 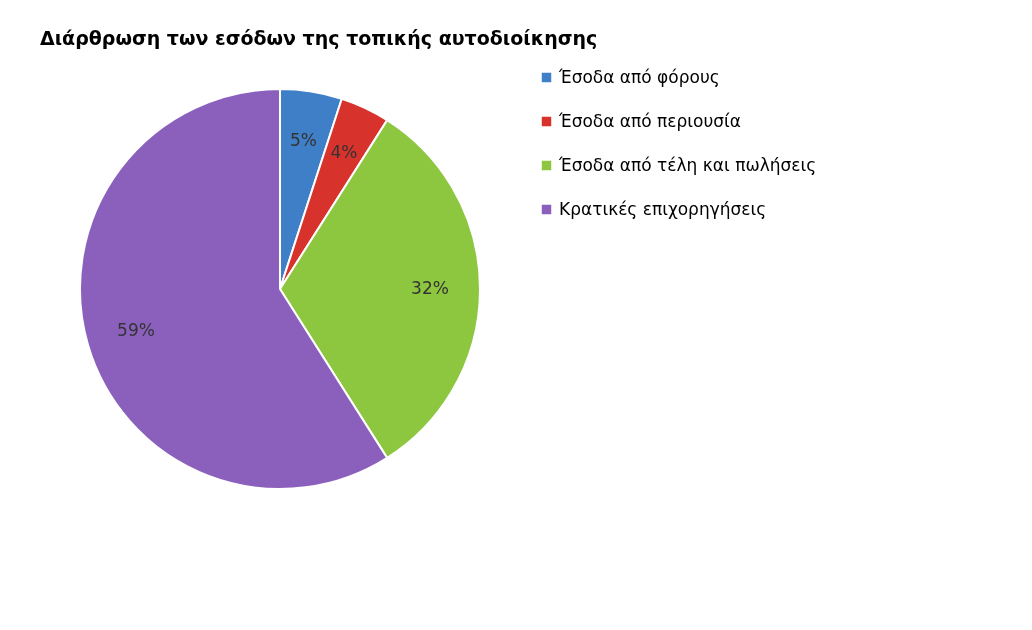 What do you see at coordinates (650, 120) in the screenshot?
I see `legend-label: Έσοδα από περιουσία` at bounding box center [650, 120].